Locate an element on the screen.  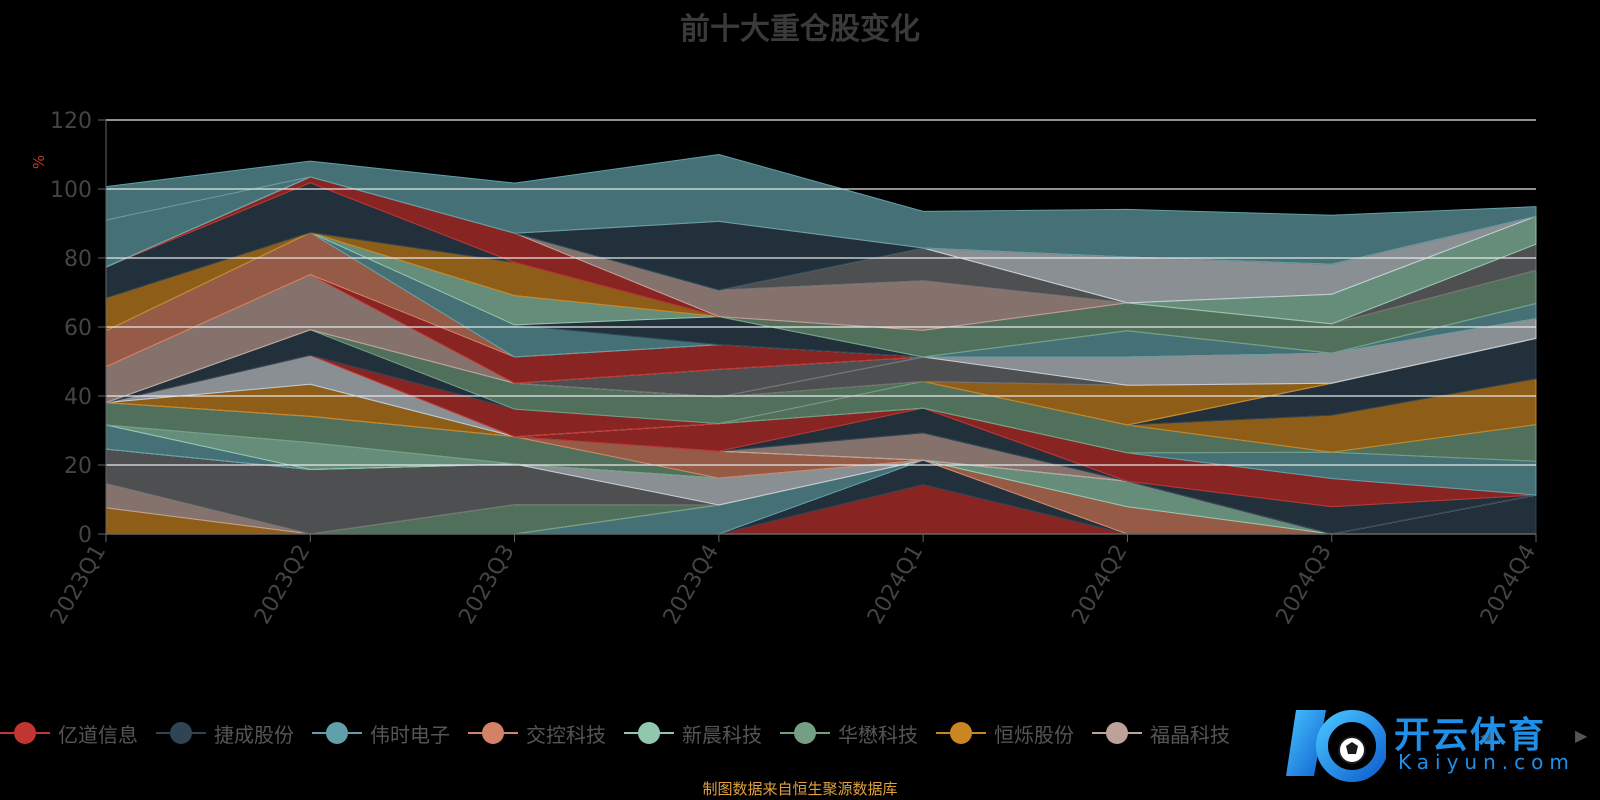
legend: 亿道信息 捷成股份 伟时电子 交控科技 新晨科技 华懋科技 恒烁股份 福晶科技 is located at coordinates (624, 733).